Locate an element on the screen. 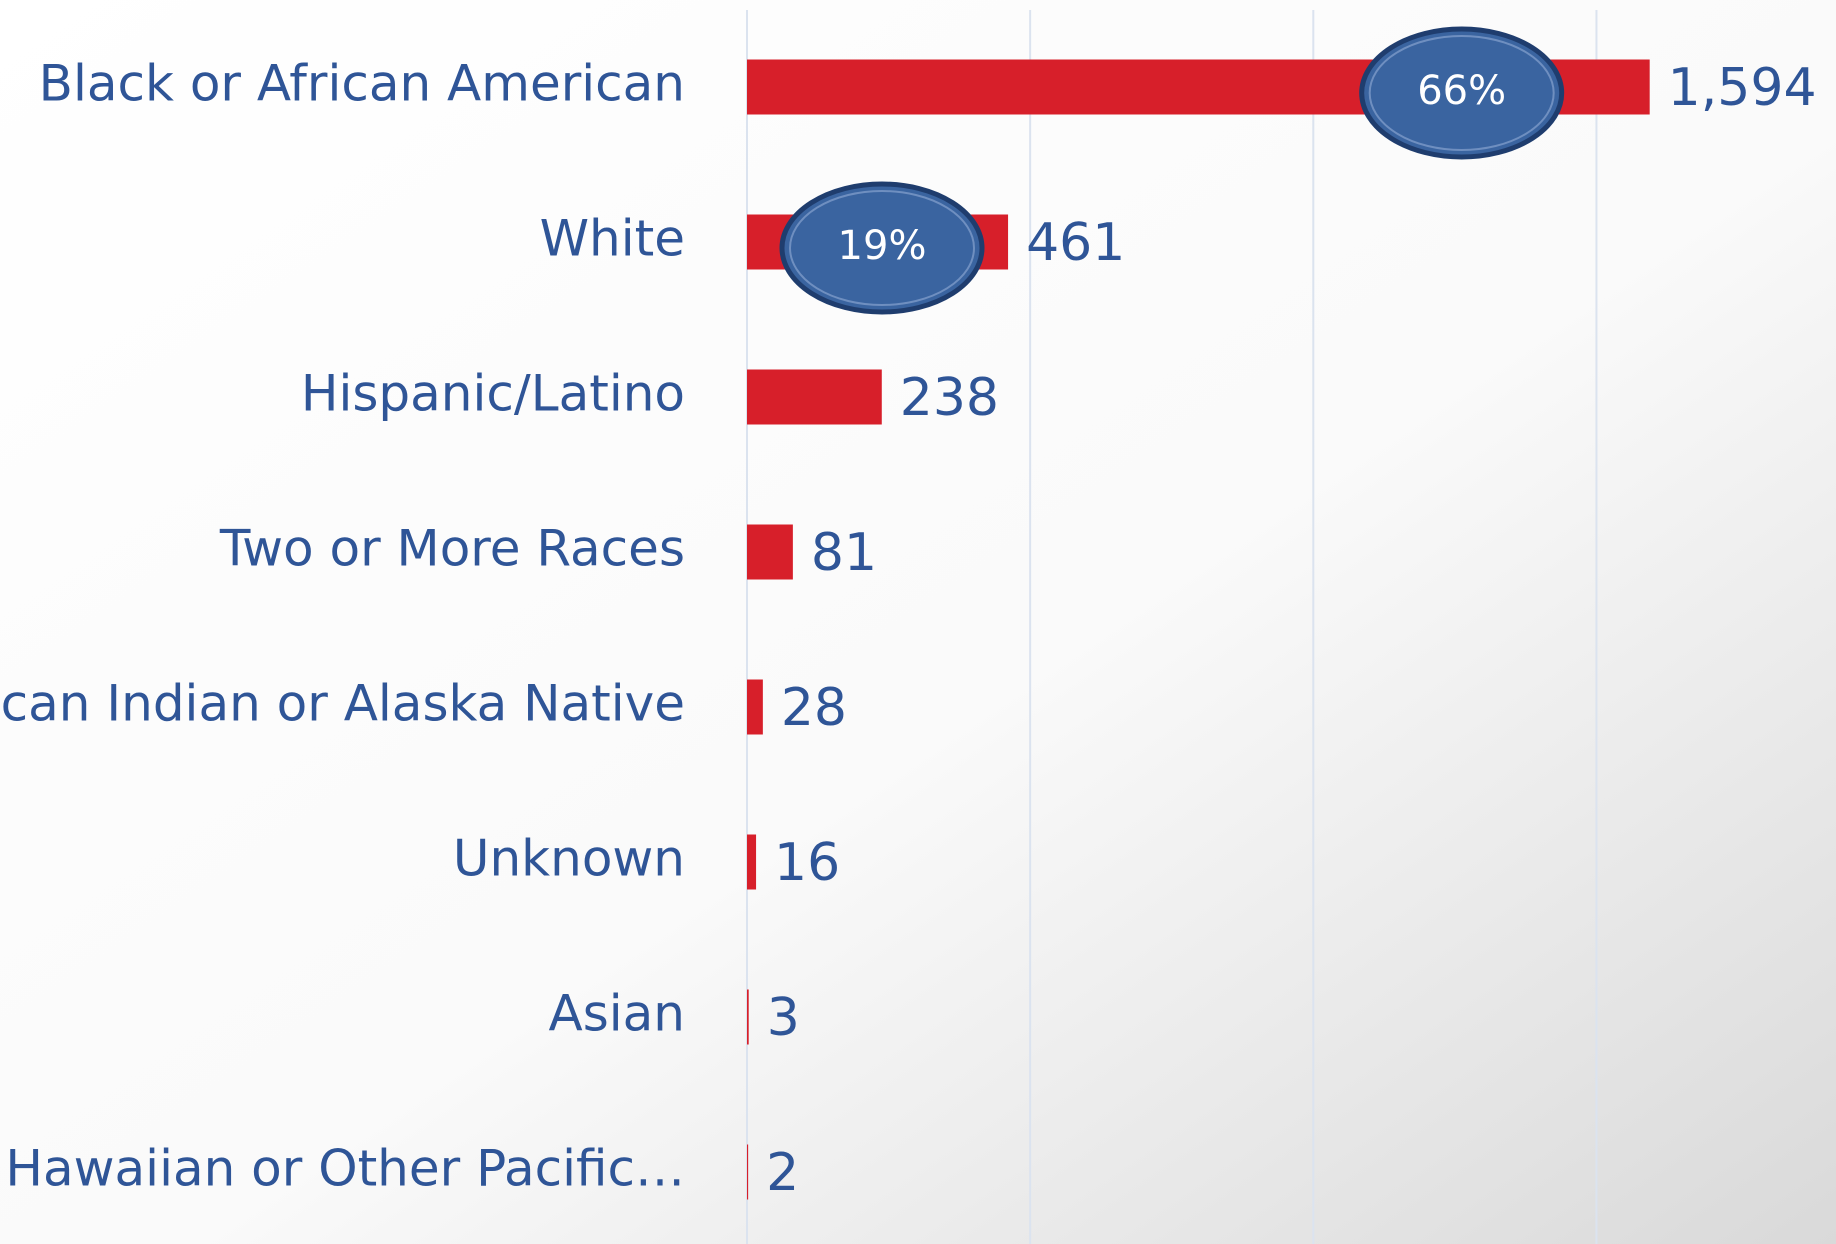  value-label: 238 is located at coordinates (949, 398).